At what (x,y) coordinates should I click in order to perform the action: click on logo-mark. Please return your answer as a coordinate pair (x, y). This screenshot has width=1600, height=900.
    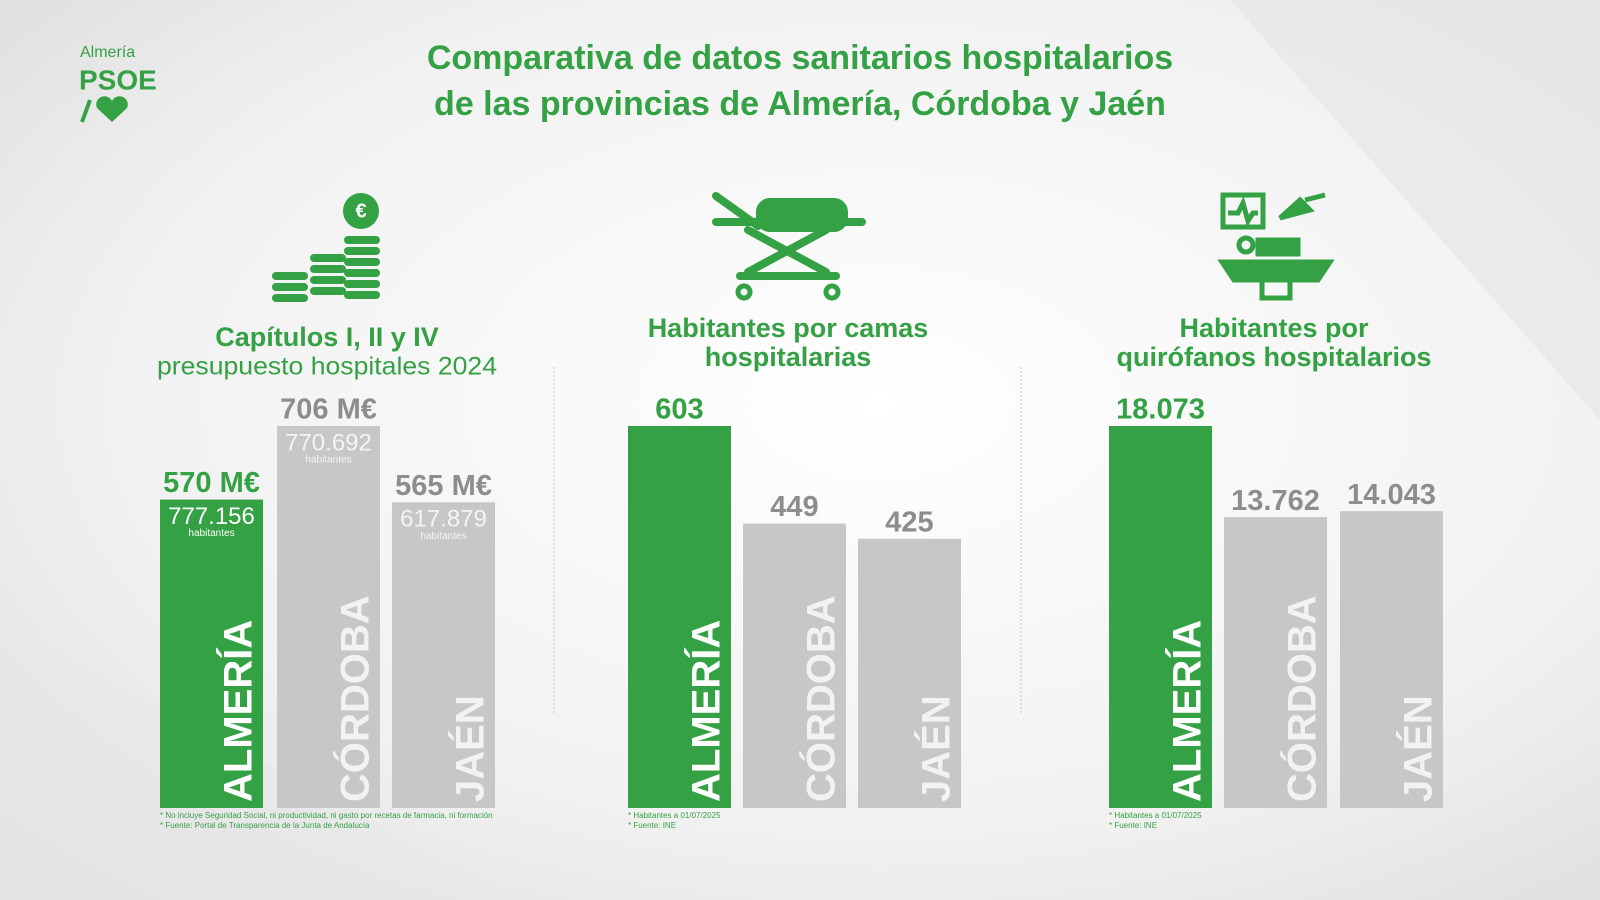
    Looking at the image, I should click on (104, 109).